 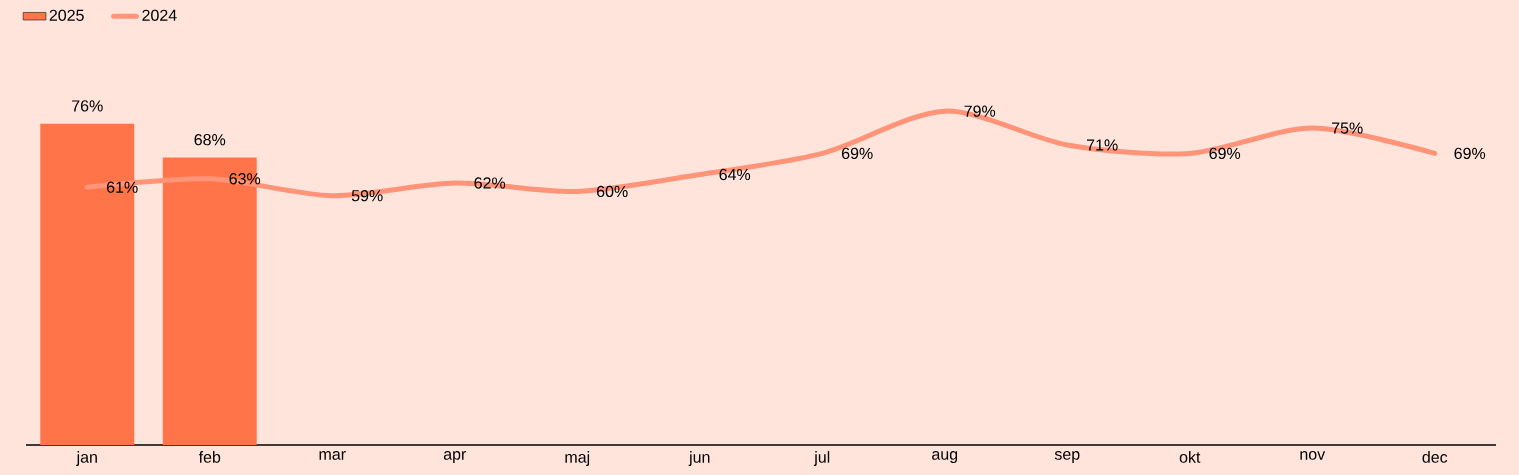 What do you see at coordinates (159, 15) in the screenshot?
I see `legend-label: 2024` at bounding box center [159, 15].